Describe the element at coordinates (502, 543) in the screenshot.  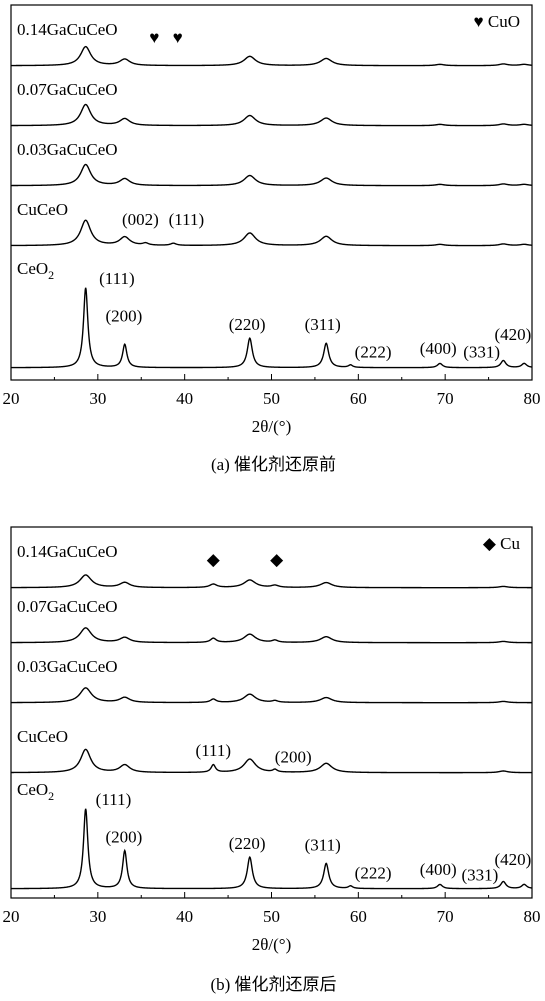
I see `legend-entry: ◆ Cu` at that location.